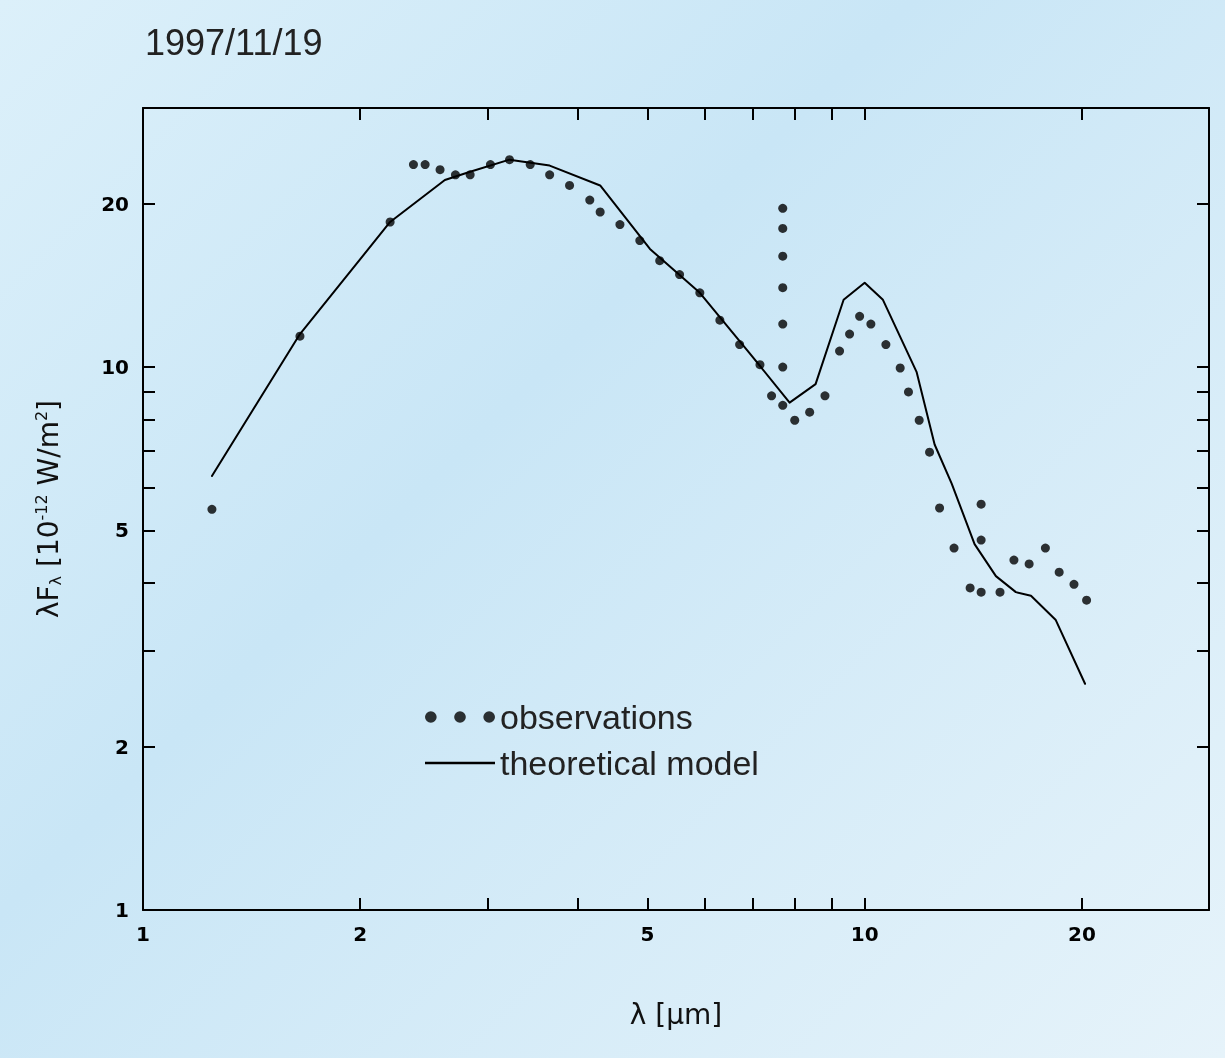 This screenshot has height=1058, width=1225. Describe the element at coordinates (115, 367) in the screenshot. I see `y-tick-label: 10` at that location.